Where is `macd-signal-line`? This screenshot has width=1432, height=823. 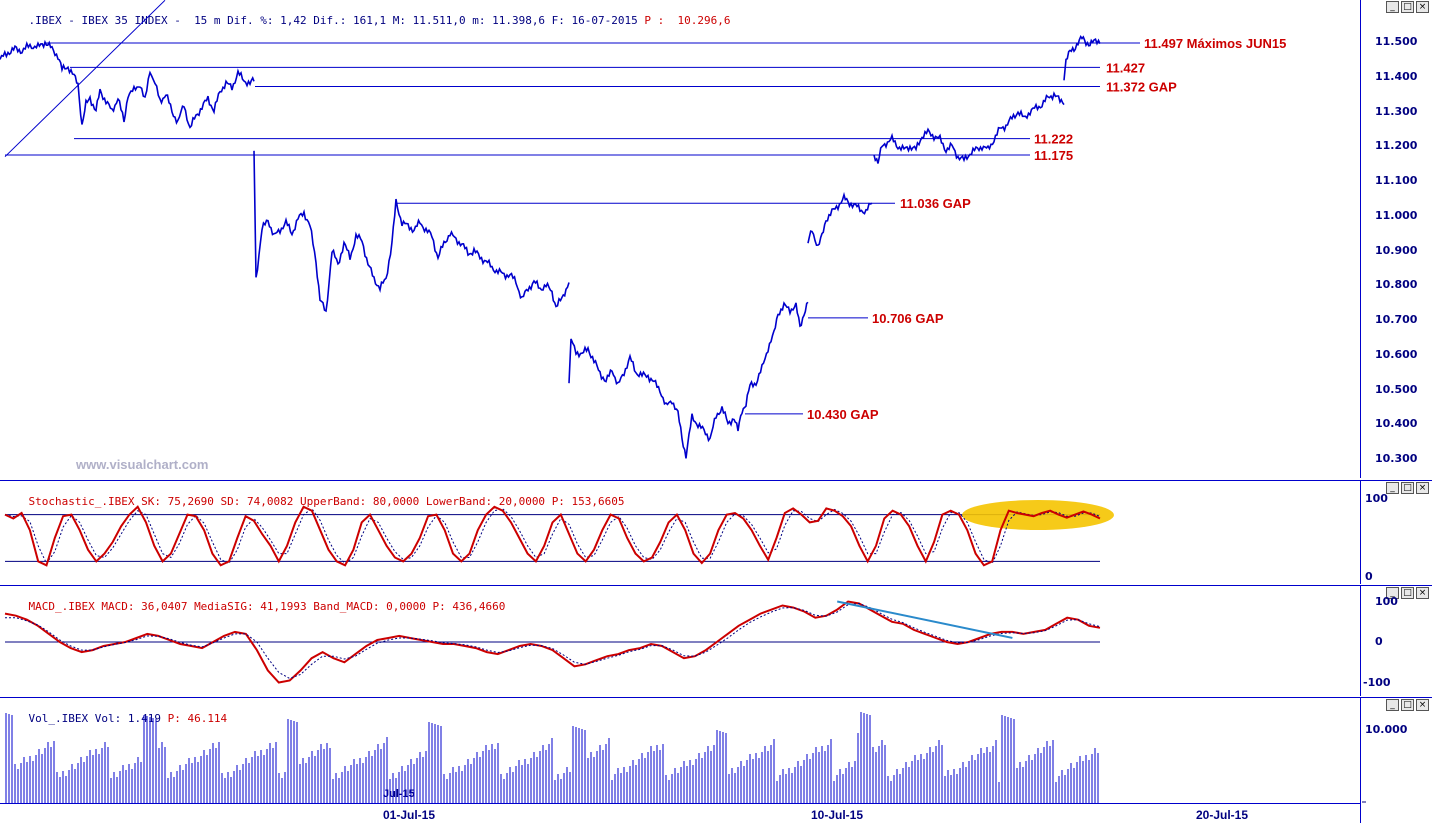 macd-signal-line is located at coordinates (553, 641).